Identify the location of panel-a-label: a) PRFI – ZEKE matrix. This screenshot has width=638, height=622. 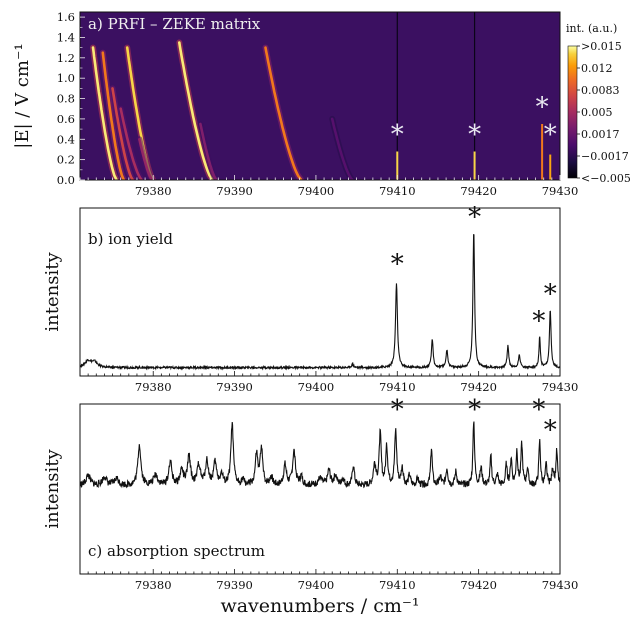
(174, 24).